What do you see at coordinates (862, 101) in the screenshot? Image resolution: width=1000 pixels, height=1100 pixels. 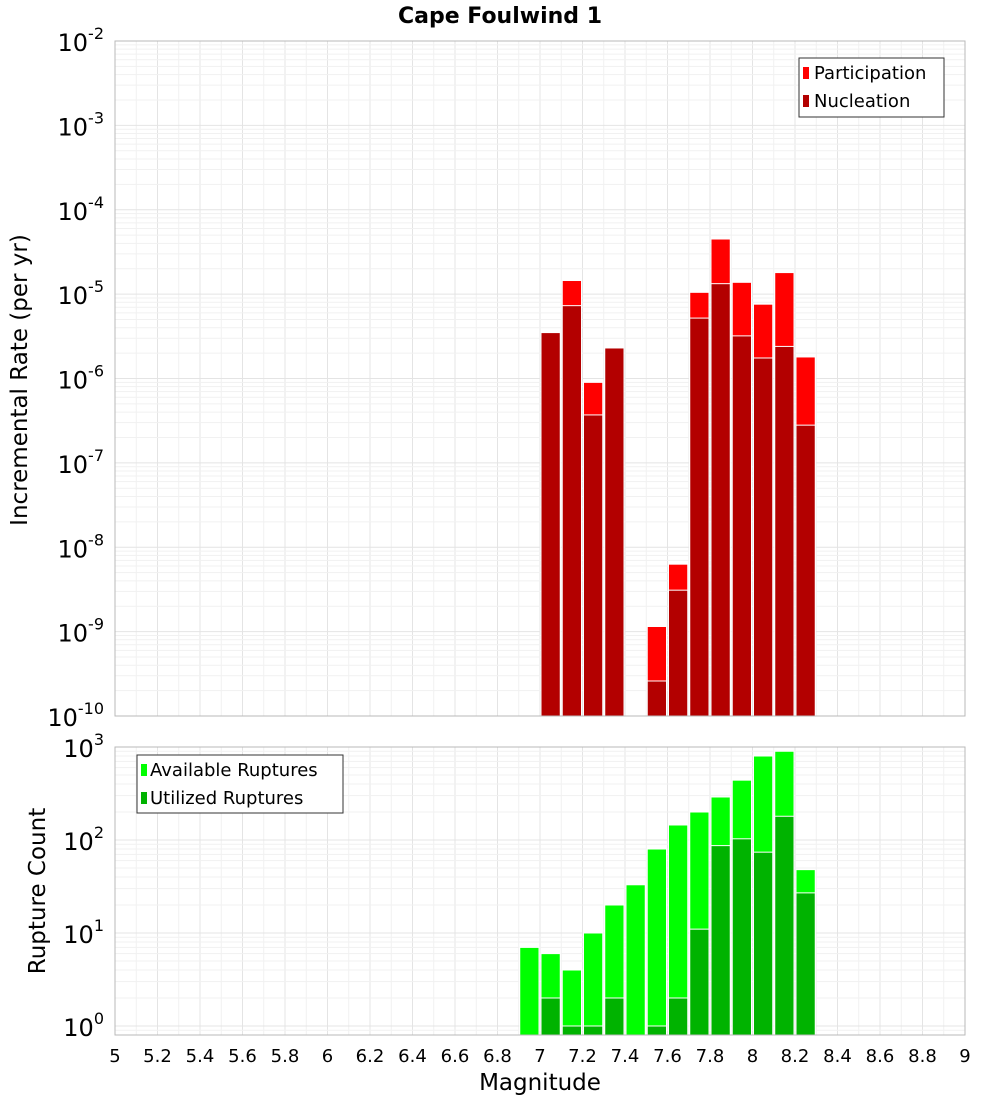 I see `legend-nucleation-label: Nucleation` at bounding box center [862, 101].